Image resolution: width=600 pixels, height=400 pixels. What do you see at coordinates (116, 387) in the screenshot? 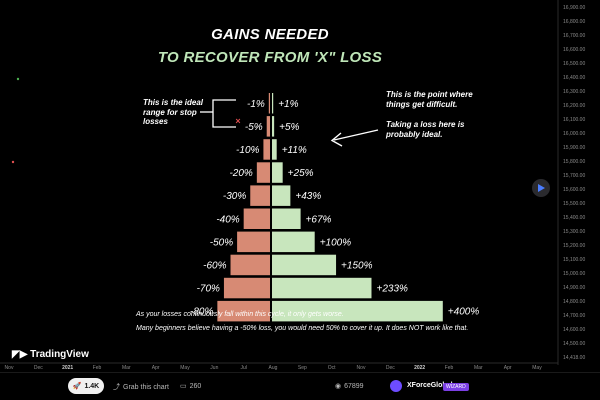
I see `share-icon: ⤴` at bounding box center [116, 387].